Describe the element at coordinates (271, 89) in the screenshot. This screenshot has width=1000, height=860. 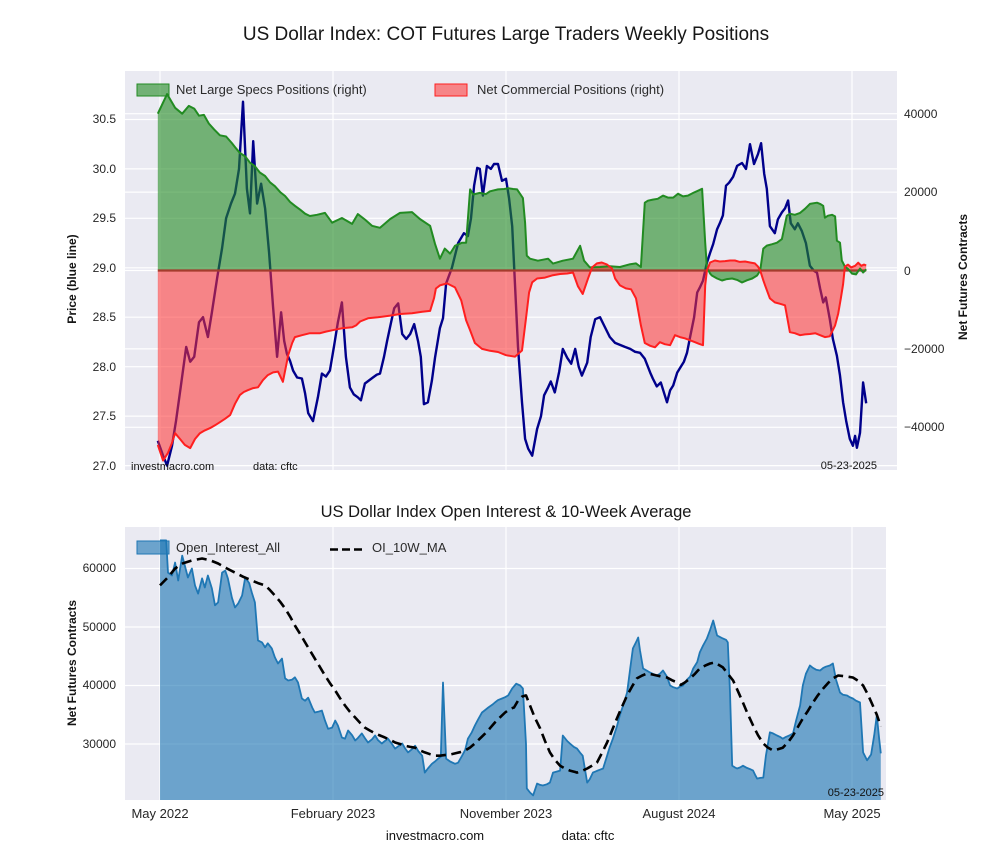
I see `legend-label-net-large-specs: Net Large Specs Positions (right)` at that location.